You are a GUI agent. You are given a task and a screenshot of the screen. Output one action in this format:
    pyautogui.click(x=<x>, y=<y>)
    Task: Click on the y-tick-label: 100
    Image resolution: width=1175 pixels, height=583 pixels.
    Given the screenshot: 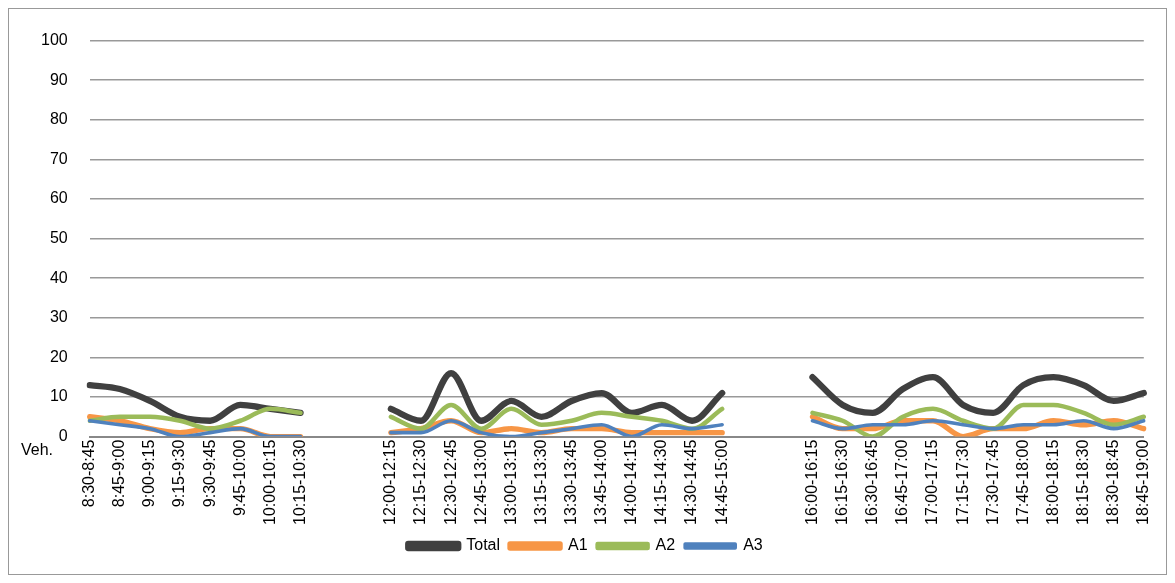 What is the action you would take?
    pyautogui.click(x=54, y=40)
    